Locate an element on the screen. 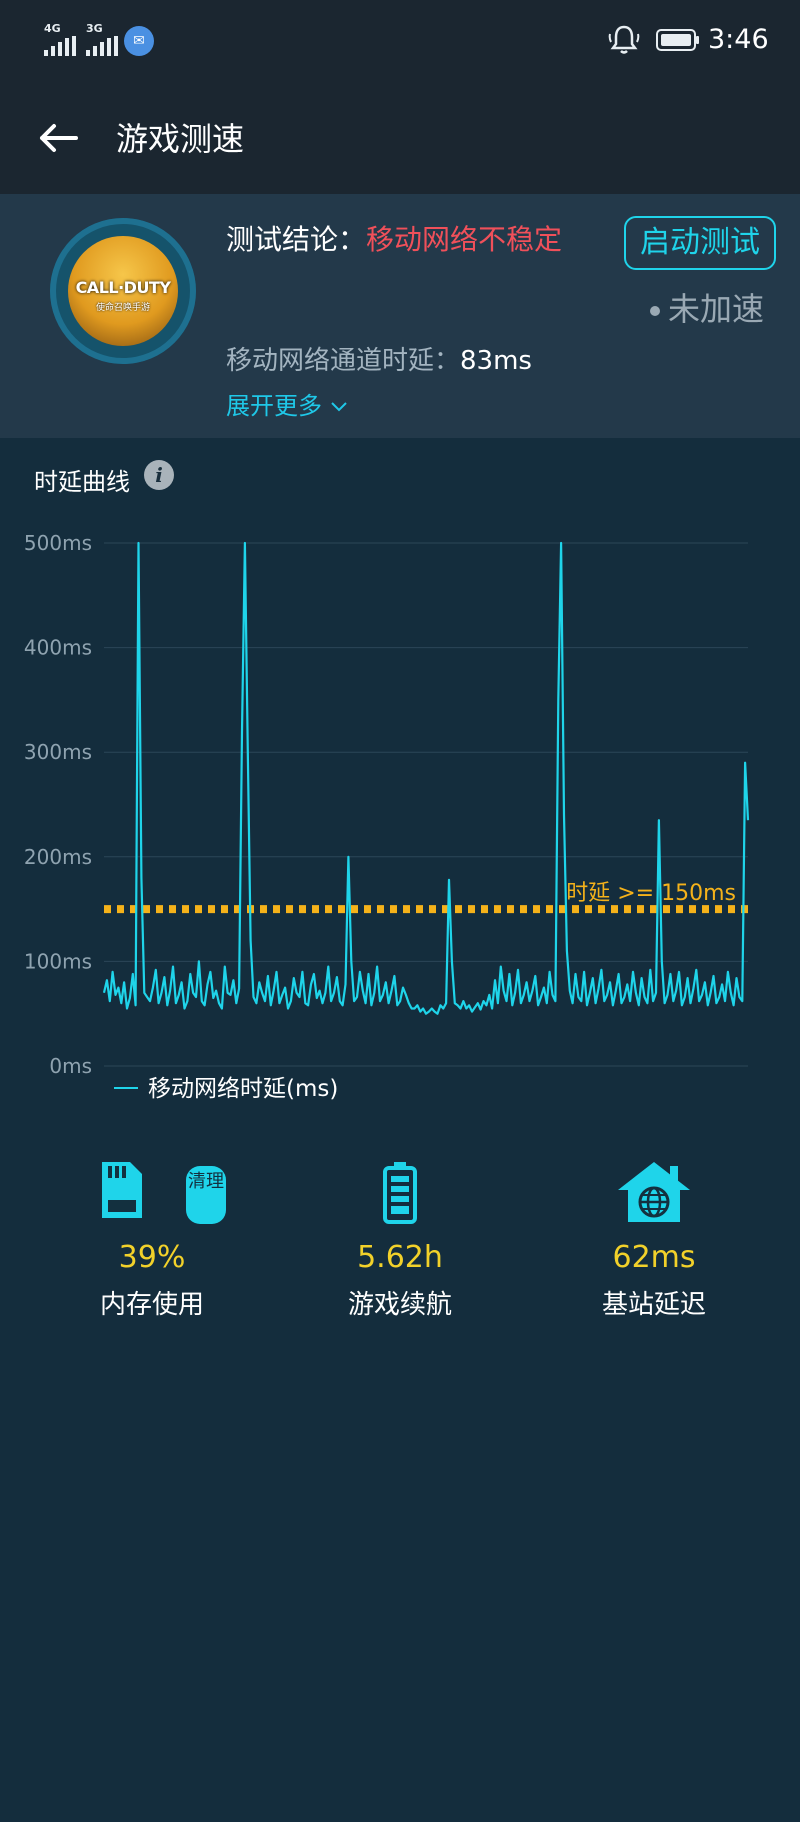 The height and width of the screenshot is (1822, 800). stats-row: 清理 39% 内存使用 5.62h 游戏续航 62ms 基站延迟 is located at coordinates (400, 1240).